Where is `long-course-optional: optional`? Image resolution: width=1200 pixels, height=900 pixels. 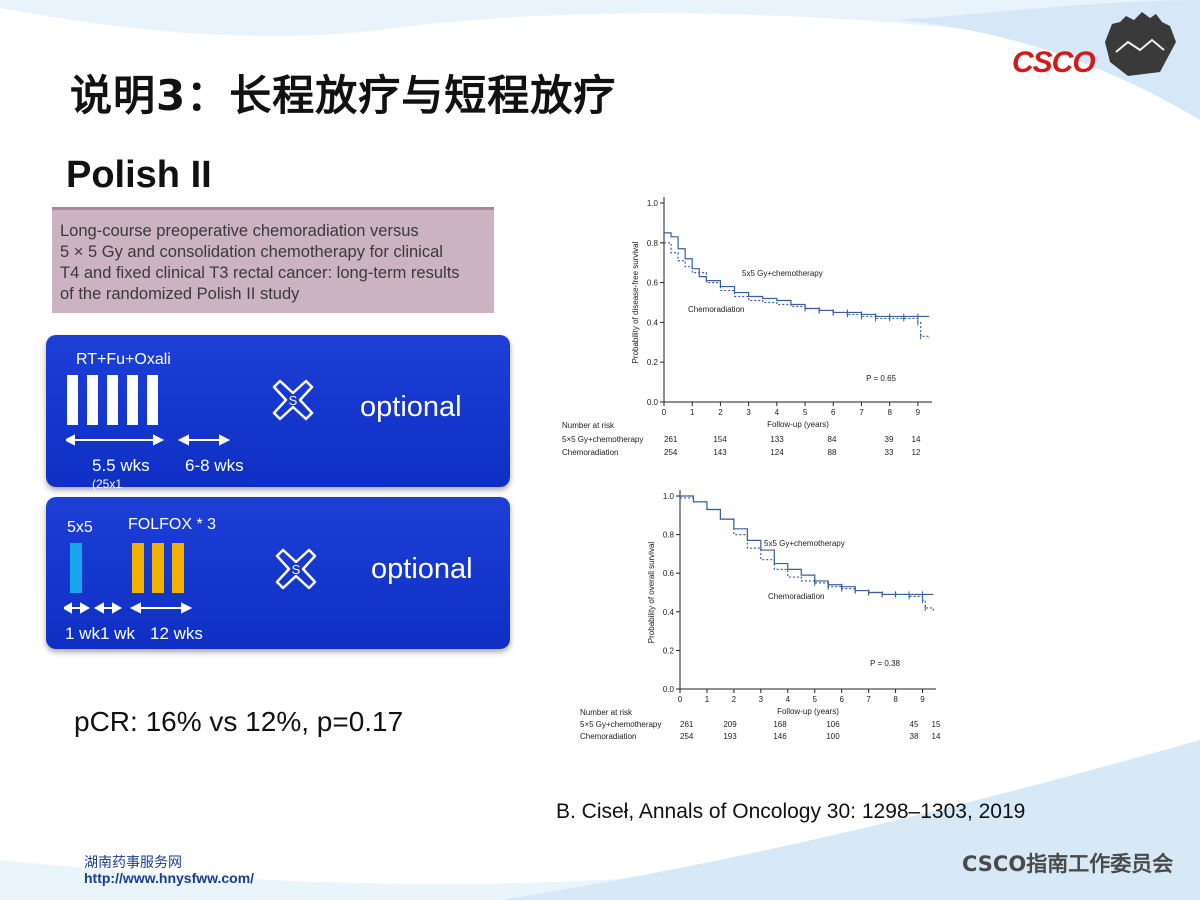
long-course-optional: optional is located at coordinates (411, 407).